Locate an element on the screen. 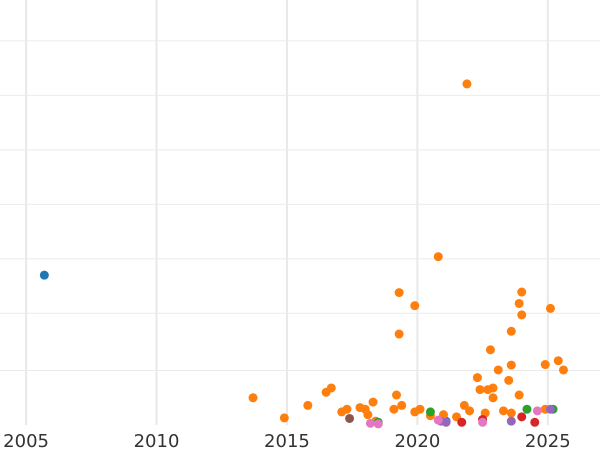 This screenshot has height=450, width=600. x-tick-label: 2010 is located at coordinates (157, 440).